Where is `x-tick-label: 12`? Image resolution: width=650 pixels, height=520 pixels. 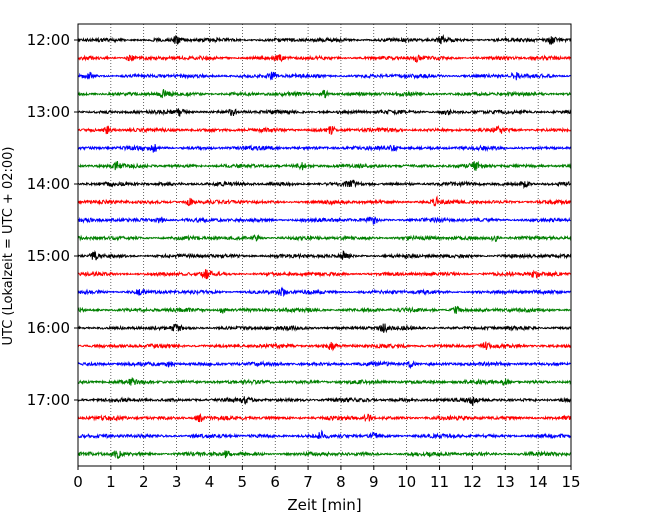
x-tick-label: 12 is located at coordinates (472, 482).